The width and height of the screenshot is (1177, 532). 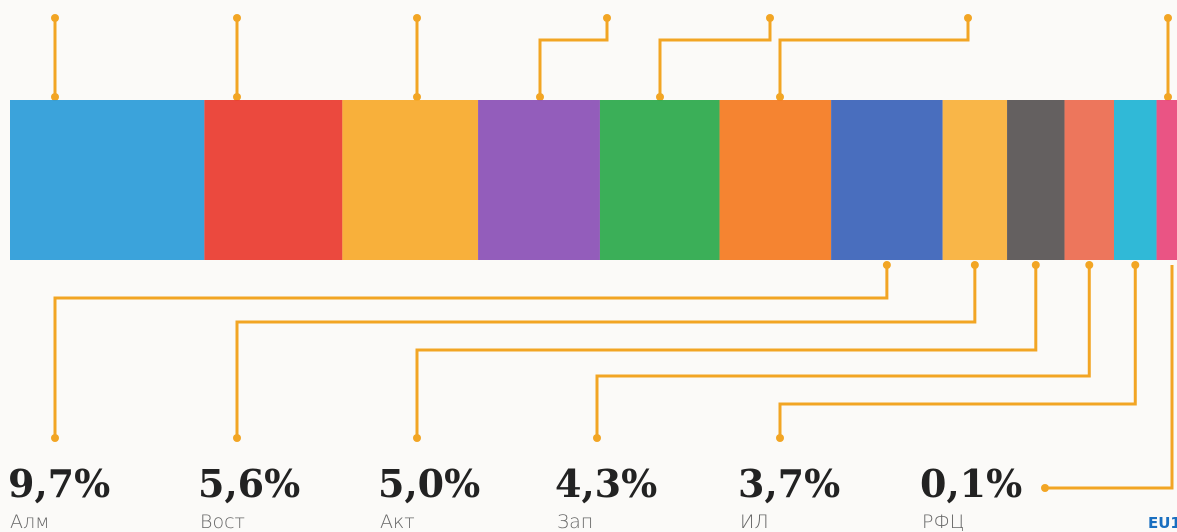 What do you see at coordinates (429, 483) in the screenshot?
I see `value-label: 5,0%` at bounding box center [429, 483].